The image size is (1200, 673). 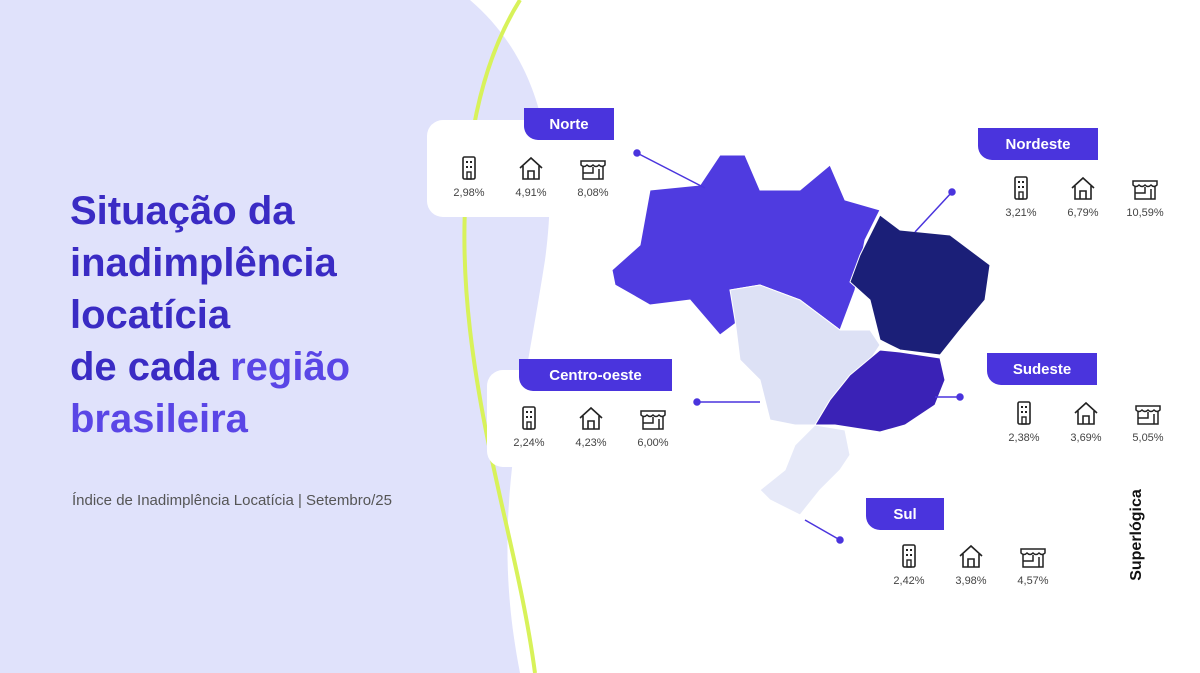 I want to click on stat-item: 2,24%, so click(x=529, y=427).